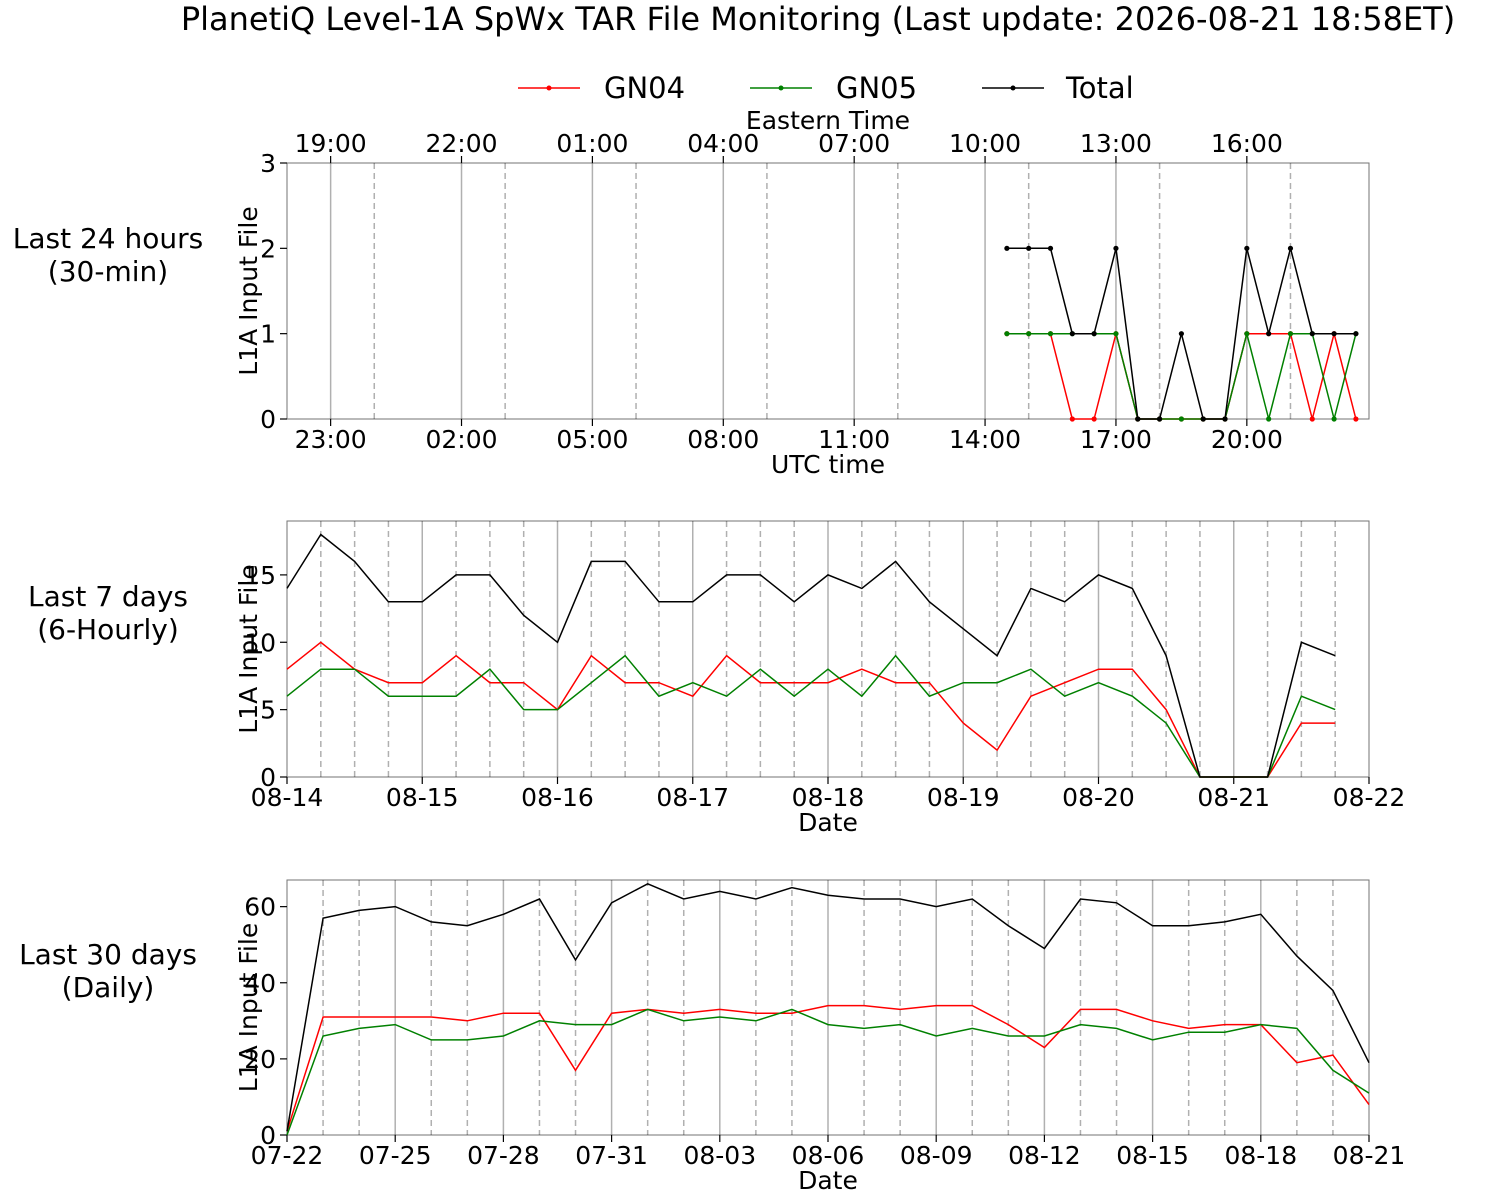 Image resolution: width=1500 pixels, height=1198 pixels. I want to click on x-tick-label: 02:00, so click(461, 439).